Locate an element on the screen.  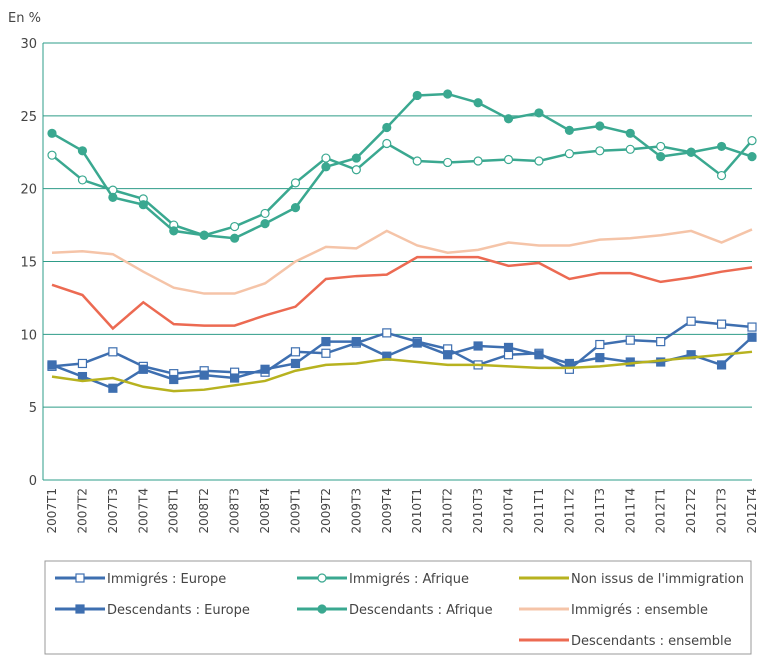
y-tick-label: 25 is located at coordinates (28, 117).